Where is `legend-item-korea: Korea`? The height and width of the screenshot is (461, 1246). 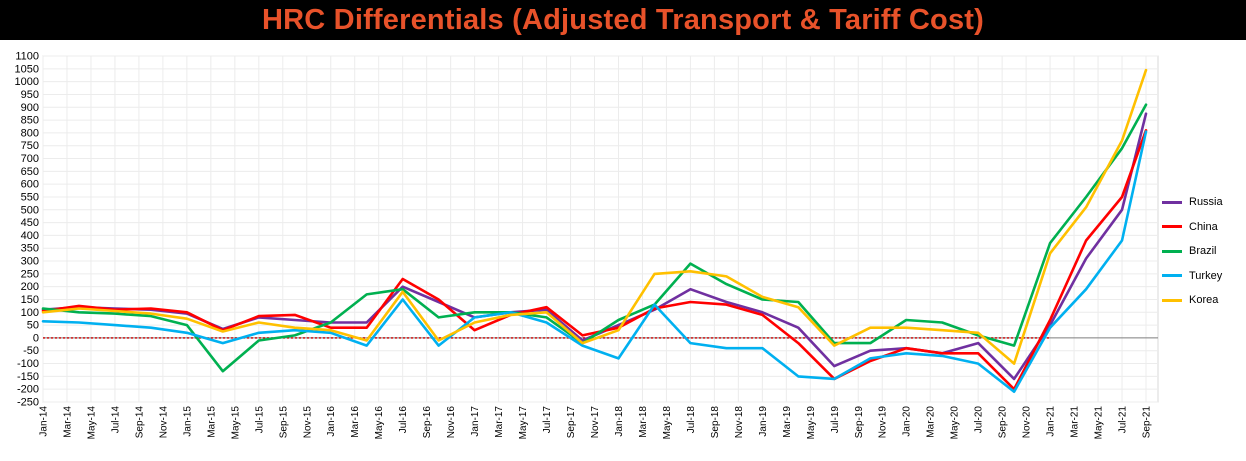 legend-item-korea: Korea is located at coordinates (1192, 300).